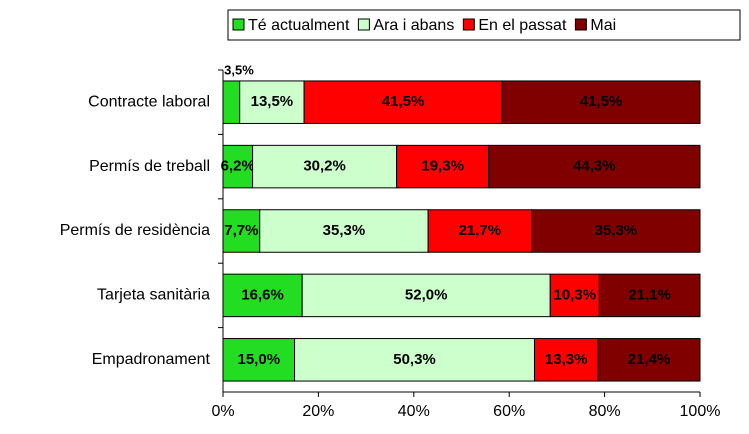  What do you see at coordinates (509, 411) in the screenshot?
I see `x-tick-label: 60%` at bounding box center [509, 411].